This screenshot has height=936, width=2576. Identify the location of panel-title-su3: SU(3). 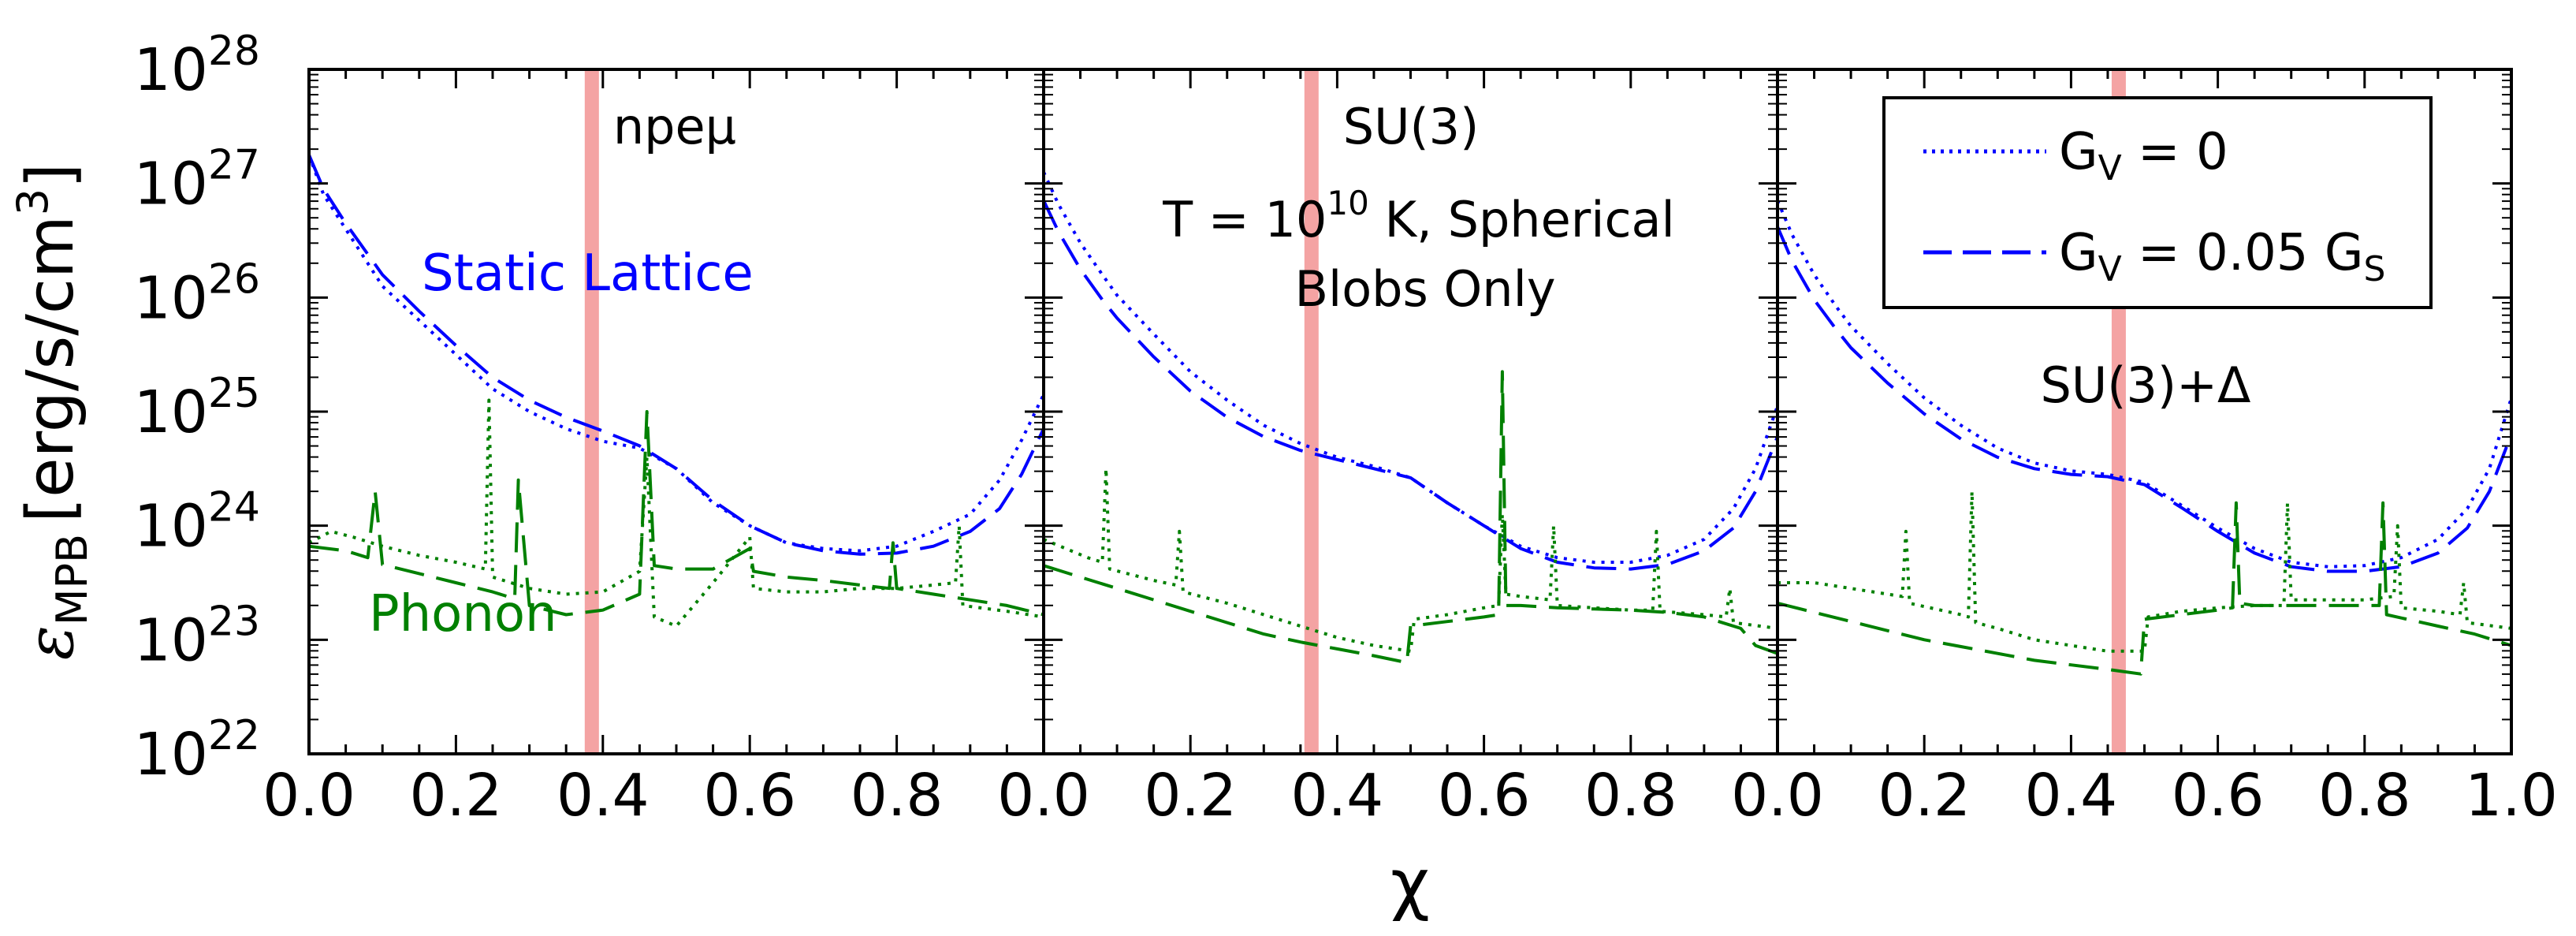
(1411, 126).